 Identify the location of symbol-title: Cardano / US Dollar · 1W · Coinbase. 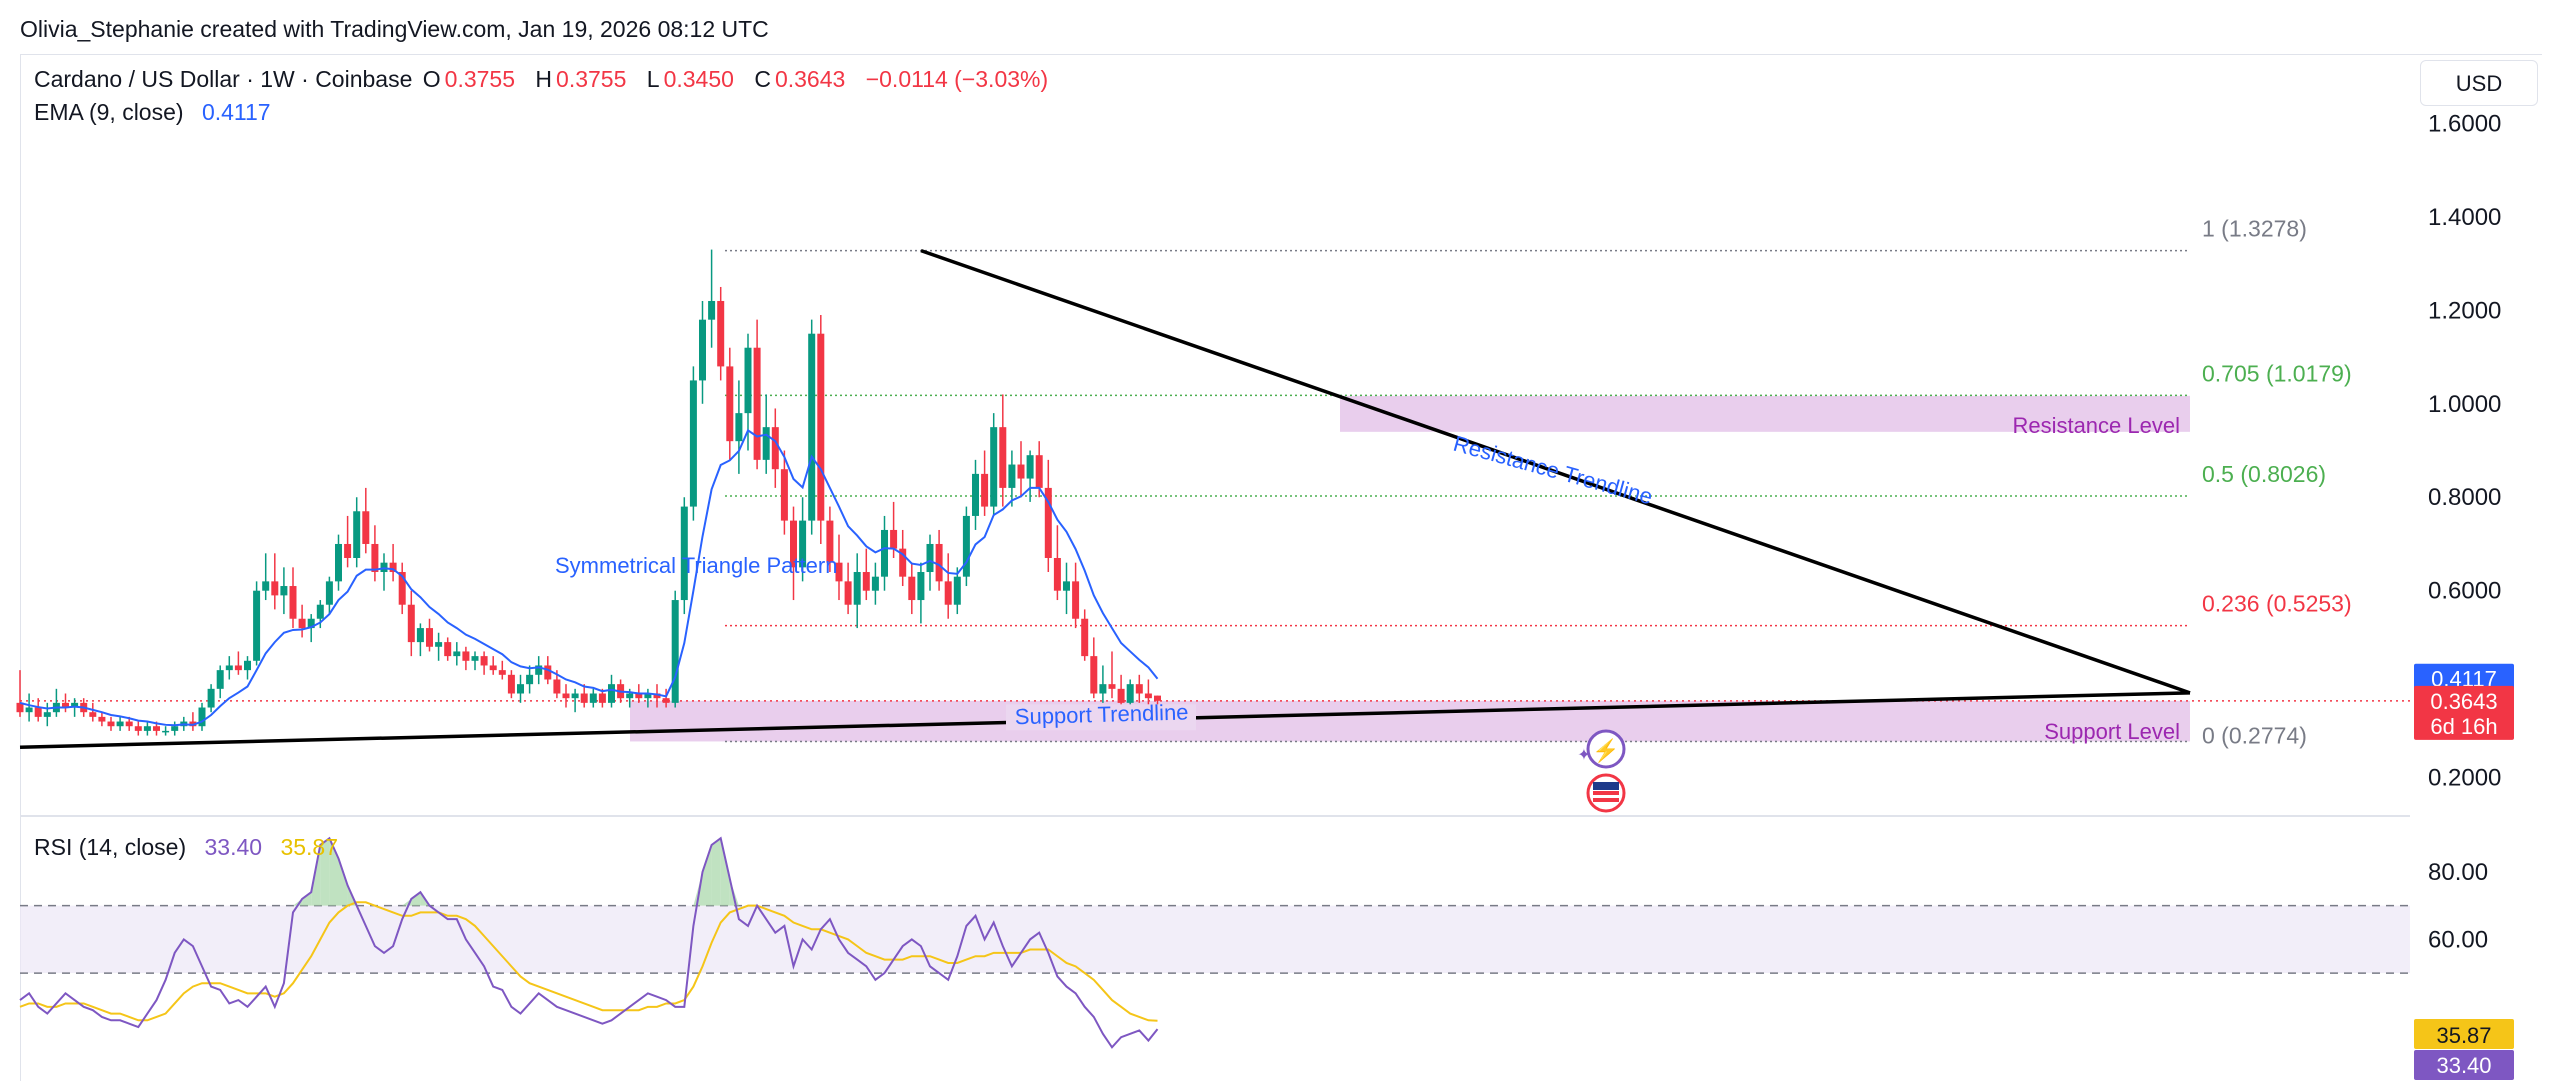
(223, 79).